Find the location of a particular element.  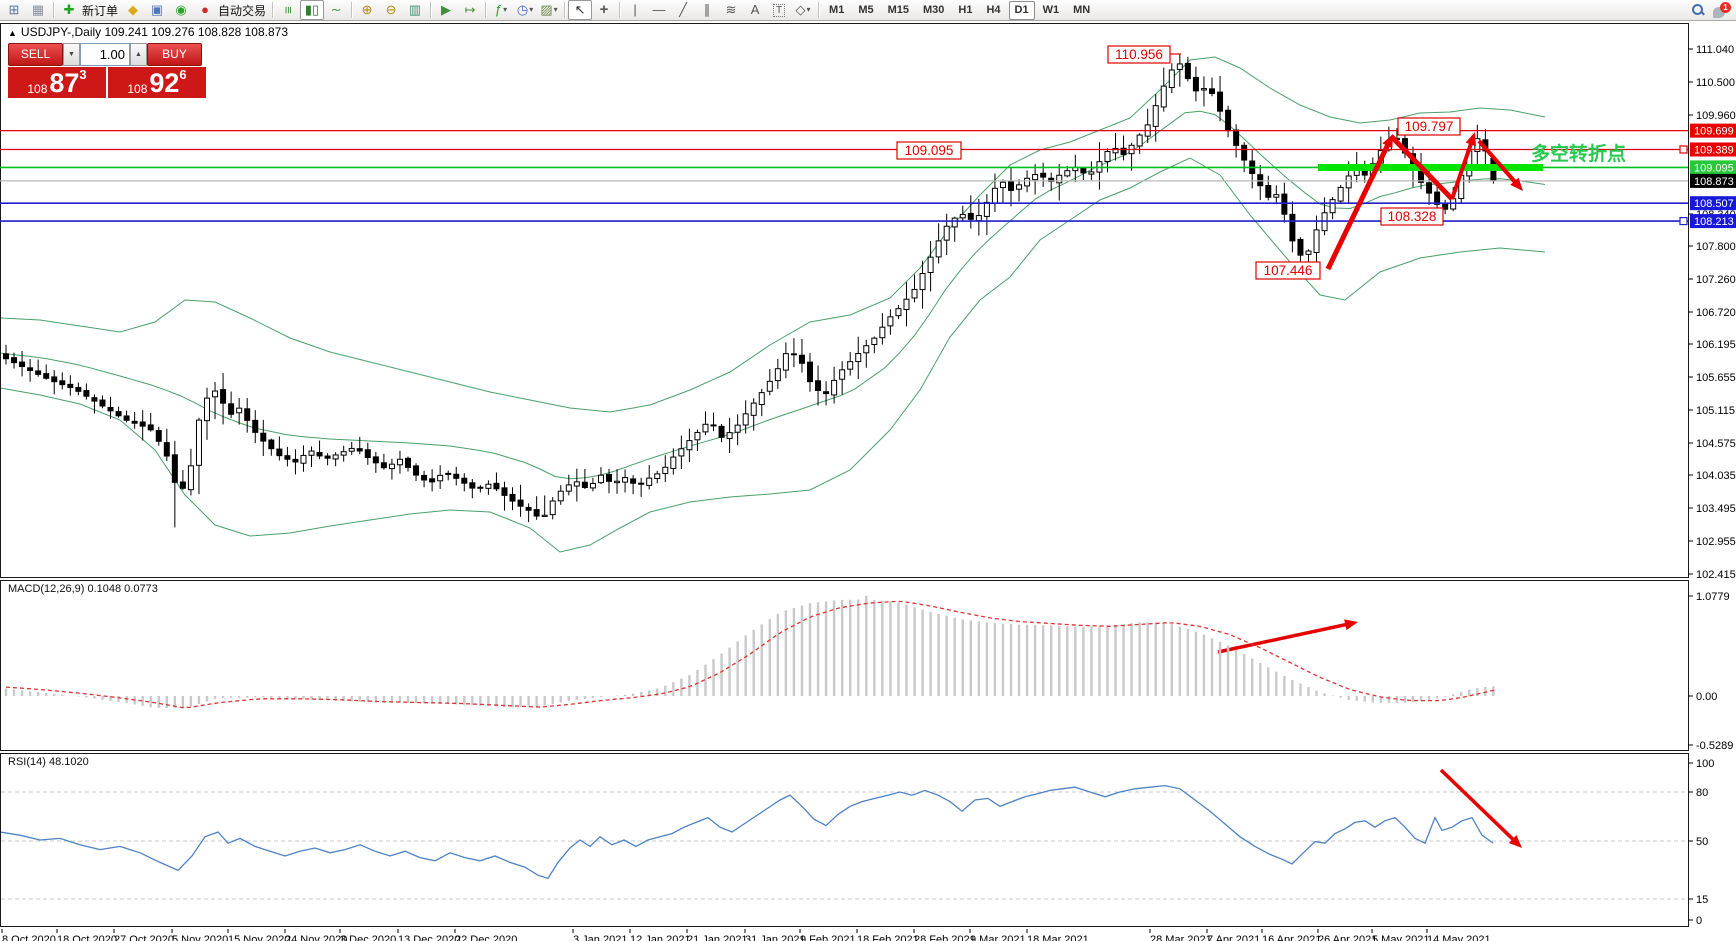

text-label-icon: T is located at coordinates (779, 10).